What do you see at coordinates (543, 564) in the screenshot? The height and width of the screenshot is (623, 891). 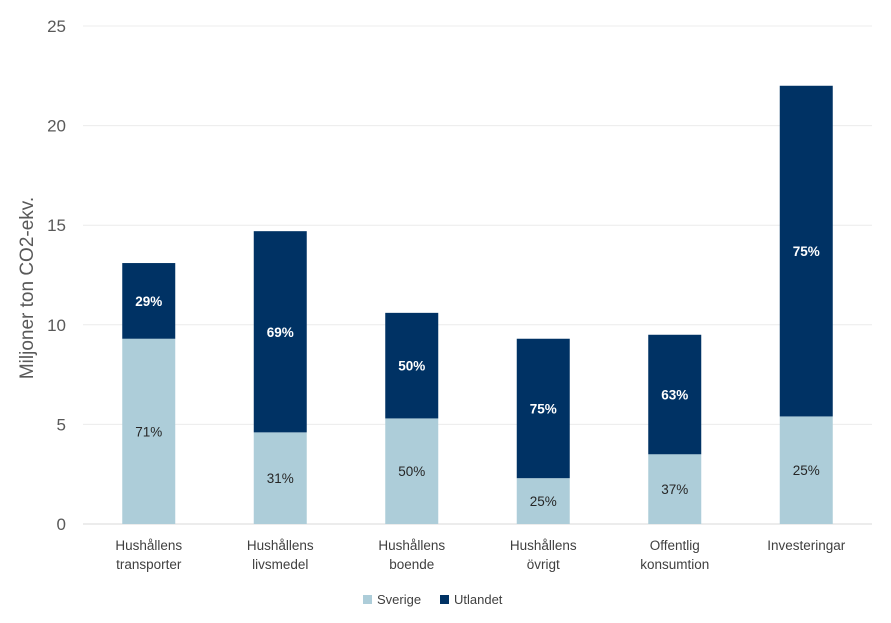 I see `category-label: övrigt` at bounding box center [543, 564].